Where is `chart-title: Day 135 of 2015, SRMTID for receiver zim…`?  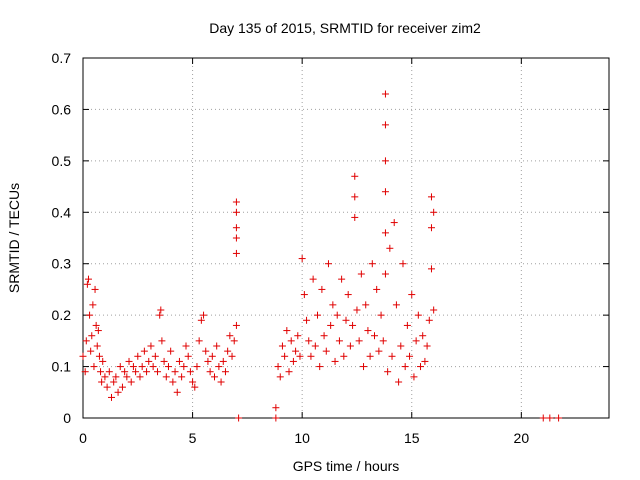 chart-title: Day 135 of 2015, SRMTID for receiver zim… is located at coordinates (345, 28).